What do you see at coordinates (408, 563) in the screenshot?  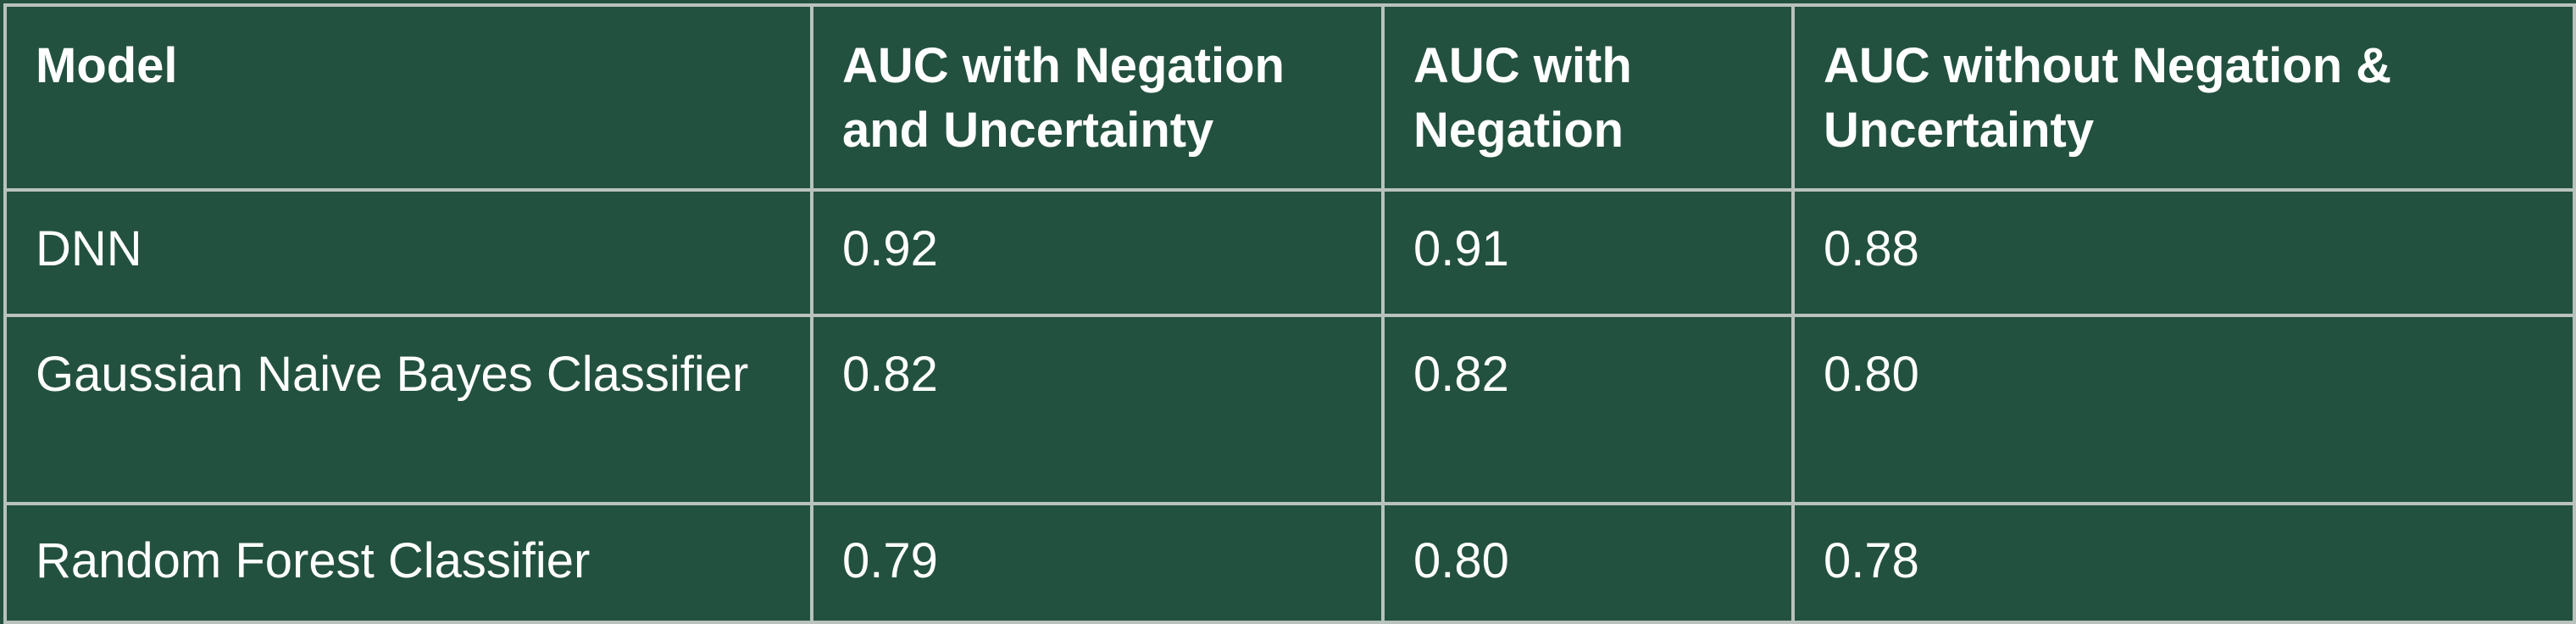 I see `model-name-cell: Random Forest Classifier` at bounding box center [408, 563].